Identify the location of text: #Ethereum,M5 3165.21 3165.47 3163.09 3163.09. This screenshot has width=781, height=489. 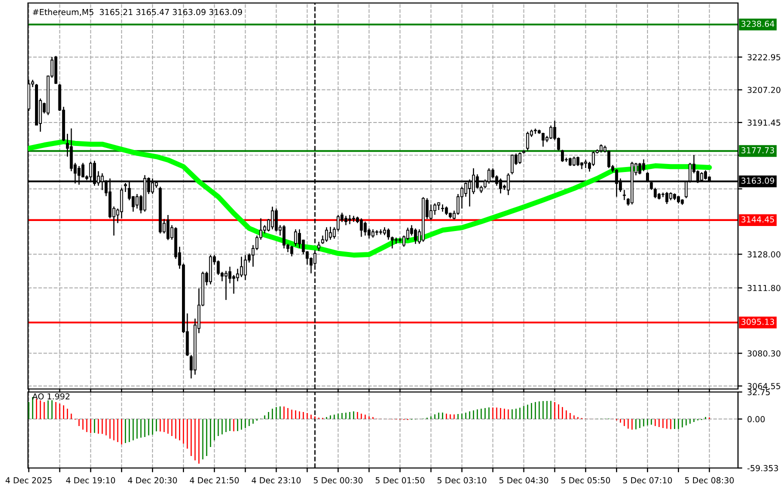
(137, 12).